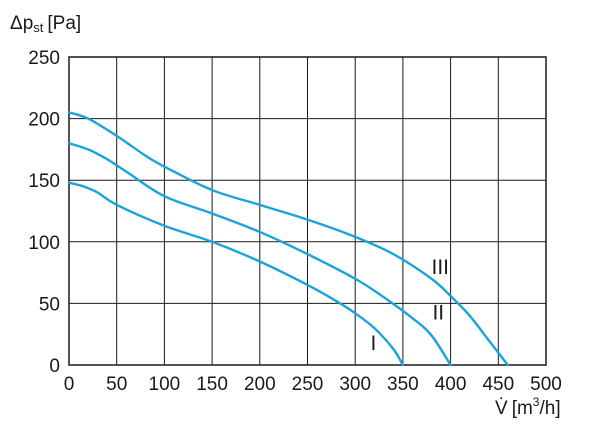  I want to click on y-tick-label-200: 200, so click(44, 120).